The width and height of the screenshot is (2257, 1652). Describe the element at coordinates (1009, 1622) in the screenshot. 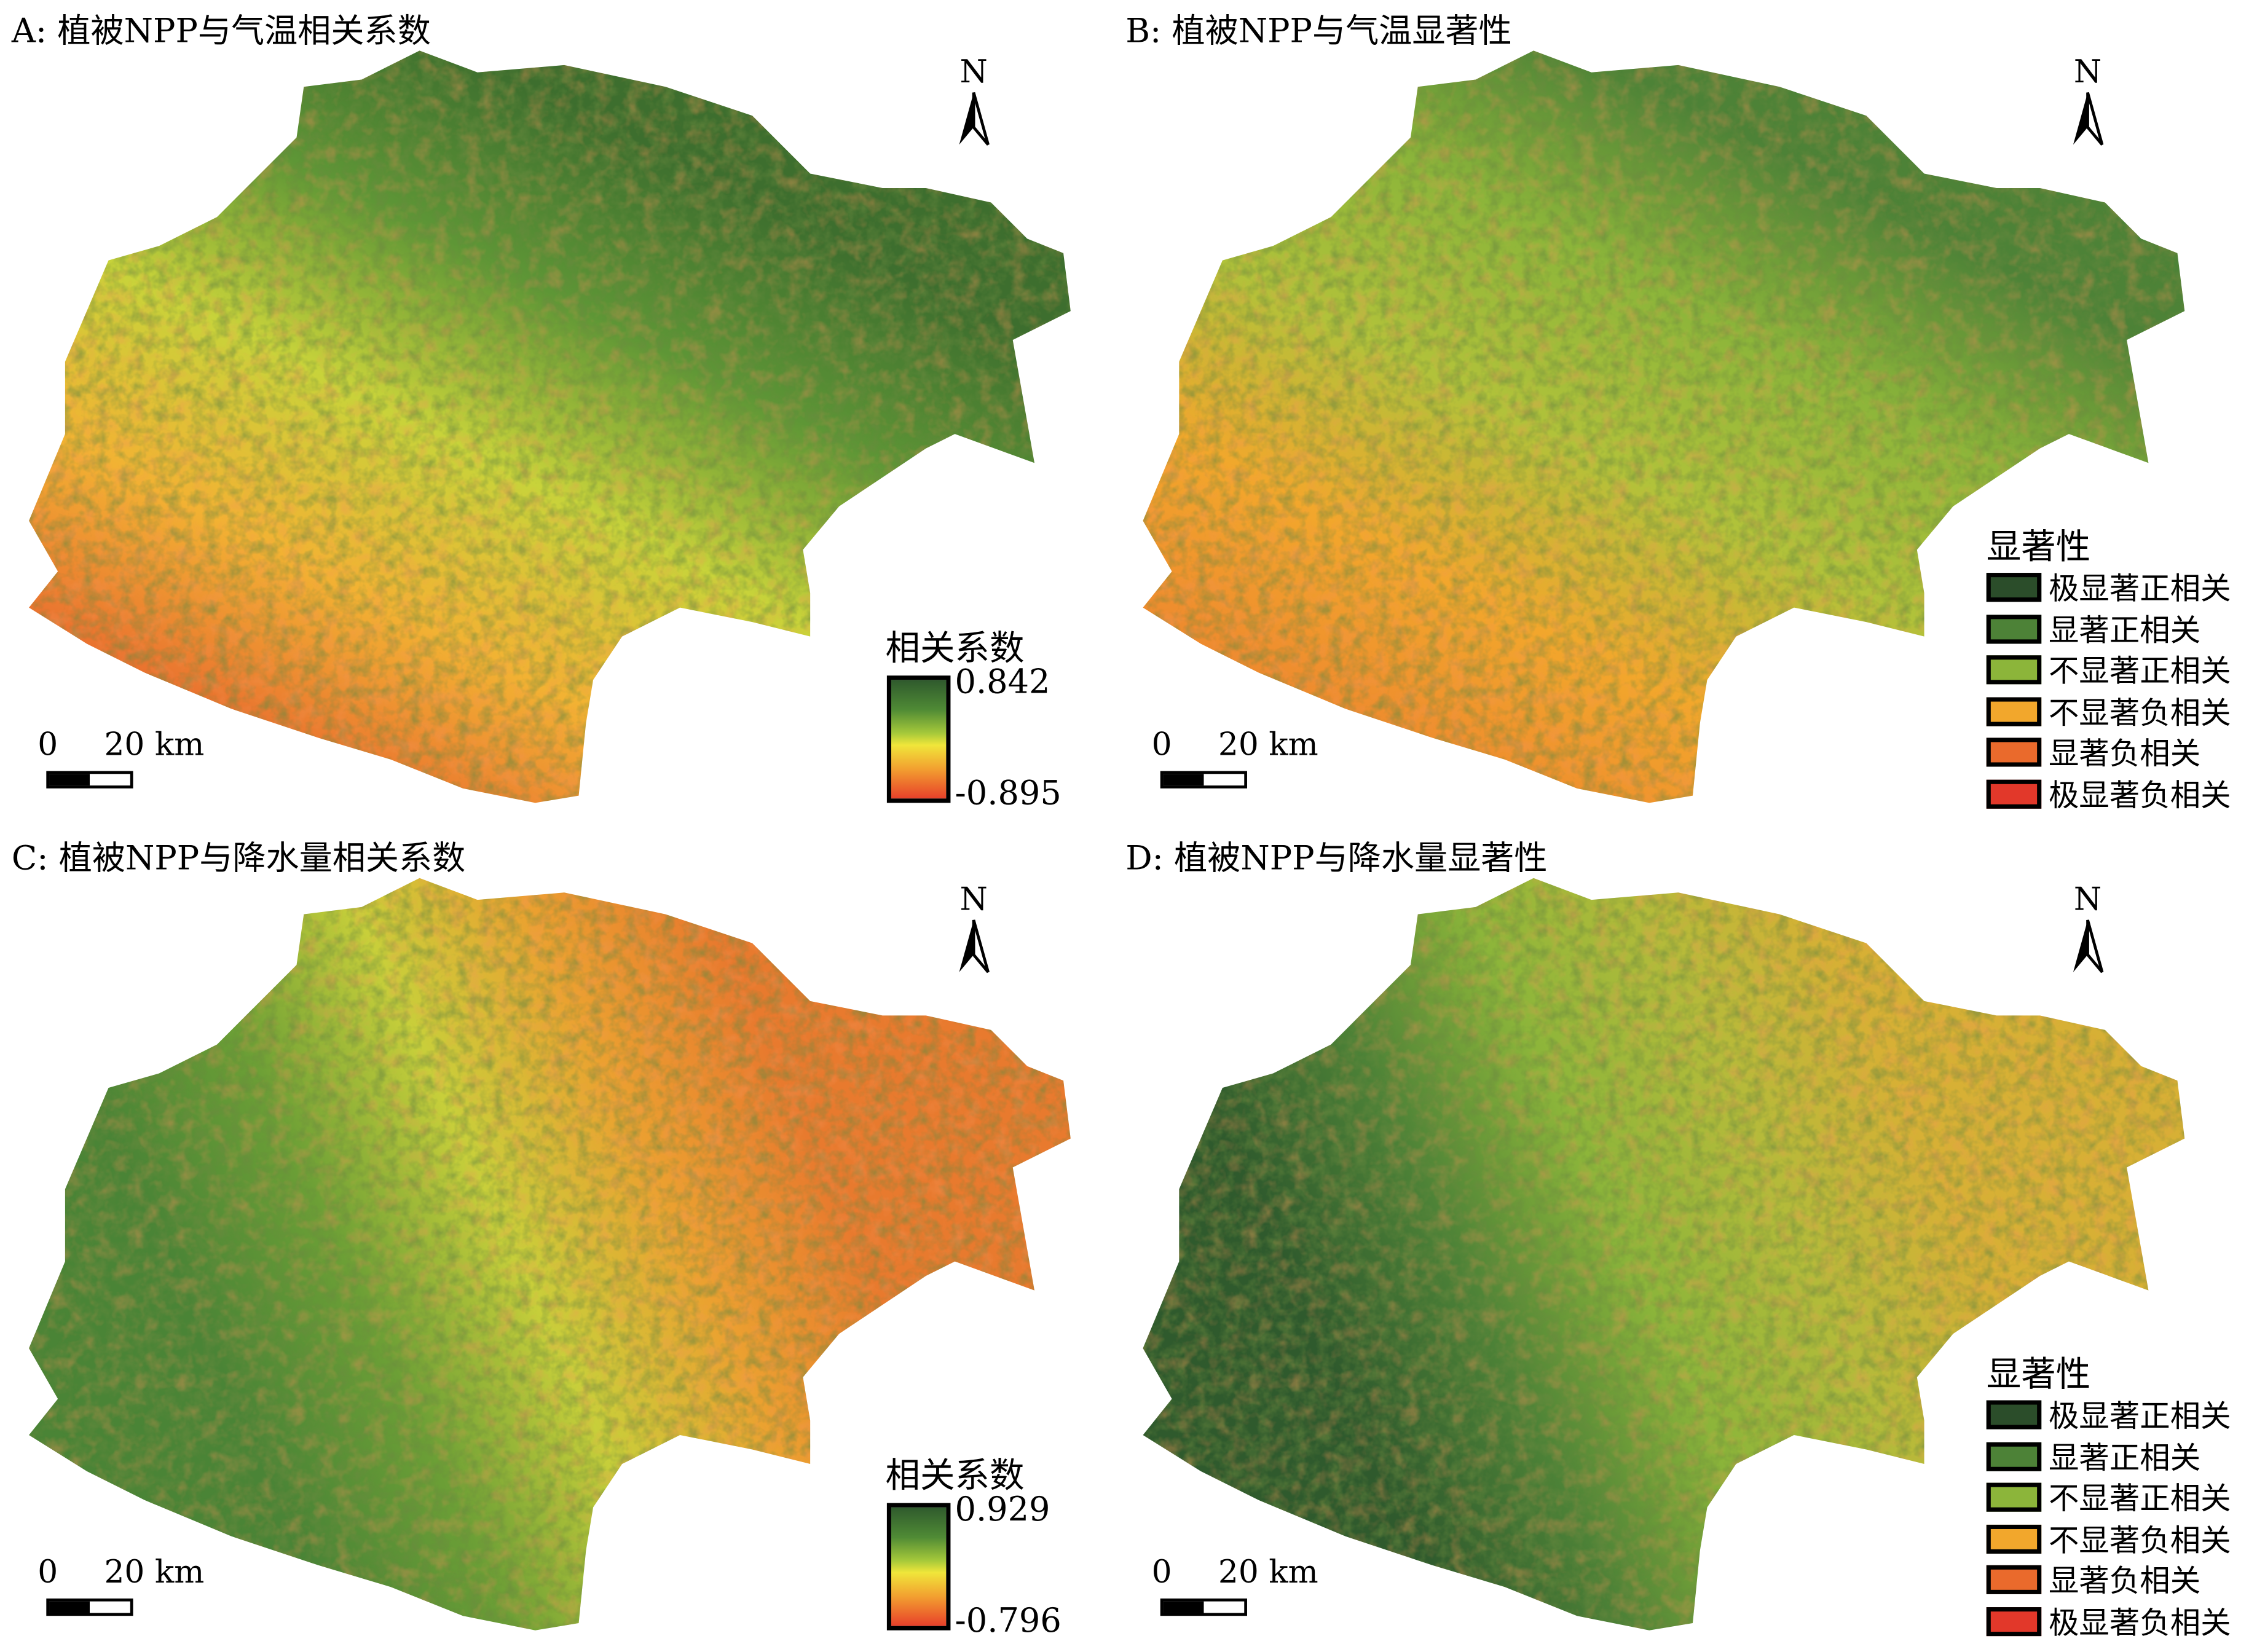

I see `legend-min-label: -0.796` at that location.